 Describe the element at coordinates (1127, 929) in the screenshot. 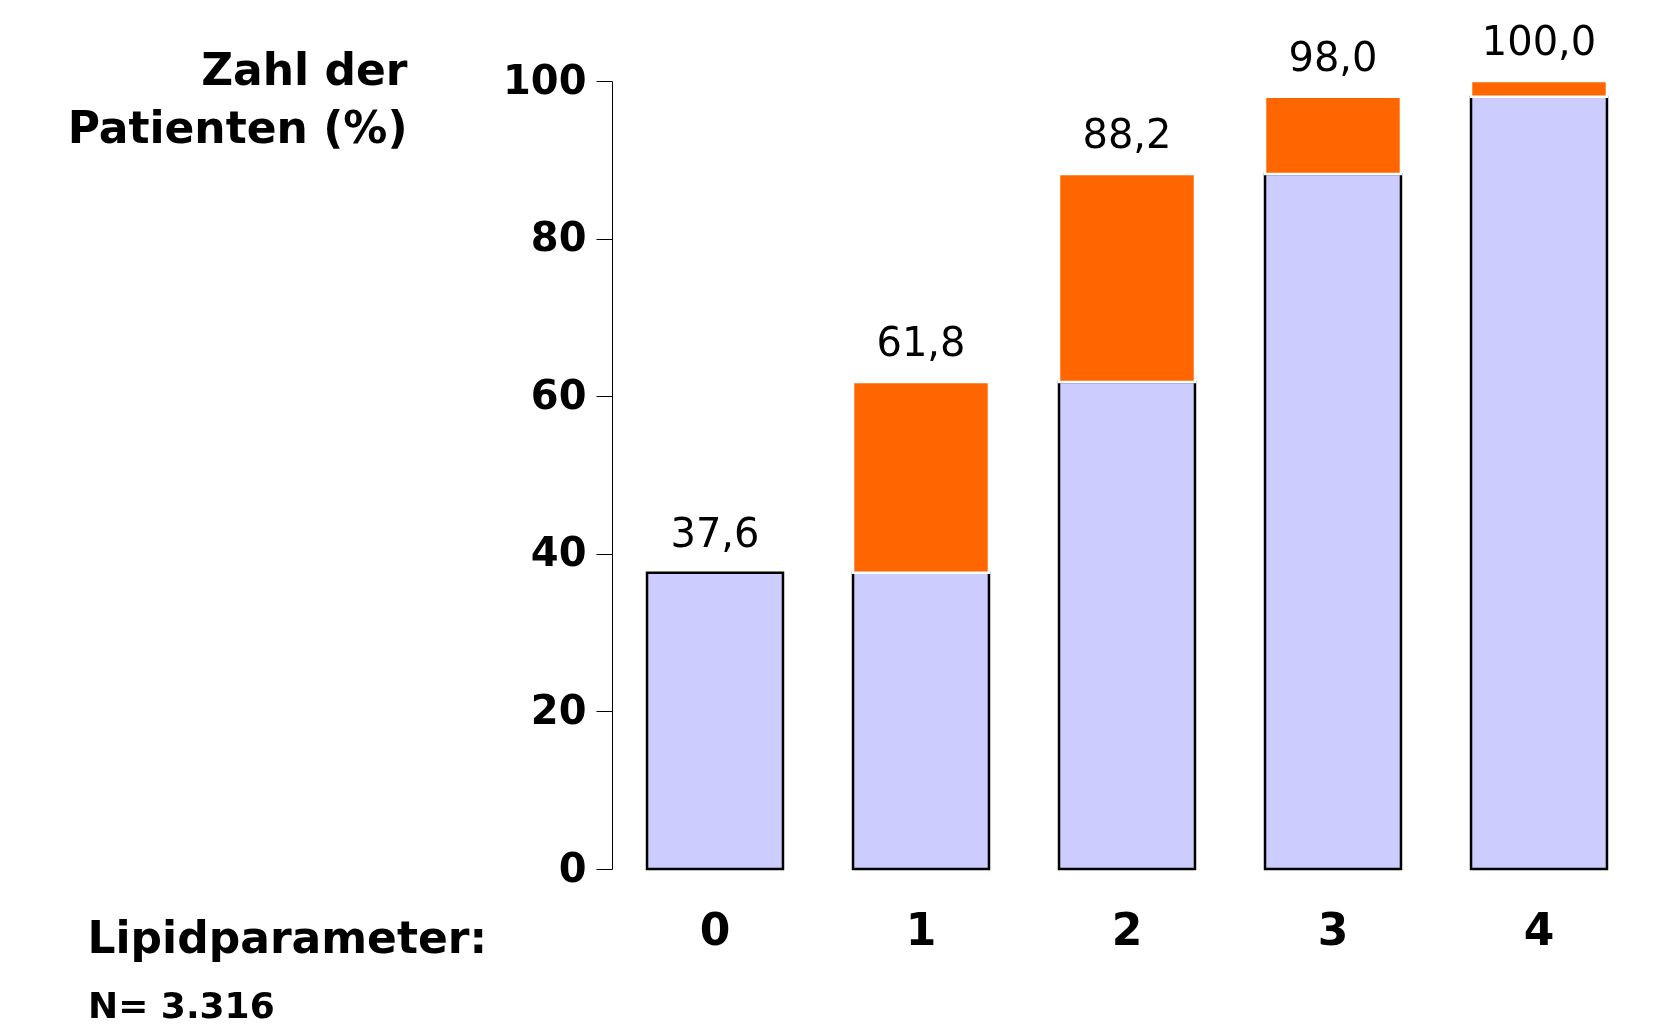

I see `x-tick-label: 2` at that location.